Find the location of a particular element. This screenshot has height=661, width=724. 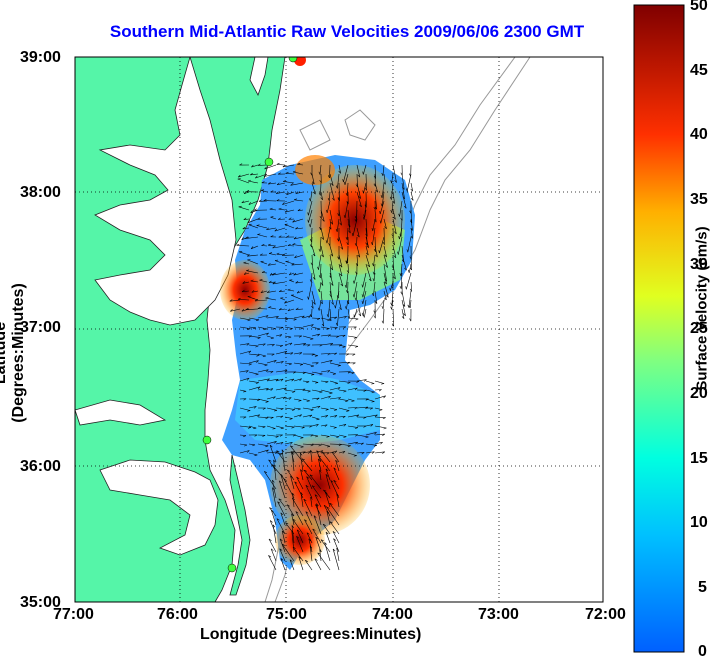

cb-tick-0: 0 is located at coordinates (702, 652).